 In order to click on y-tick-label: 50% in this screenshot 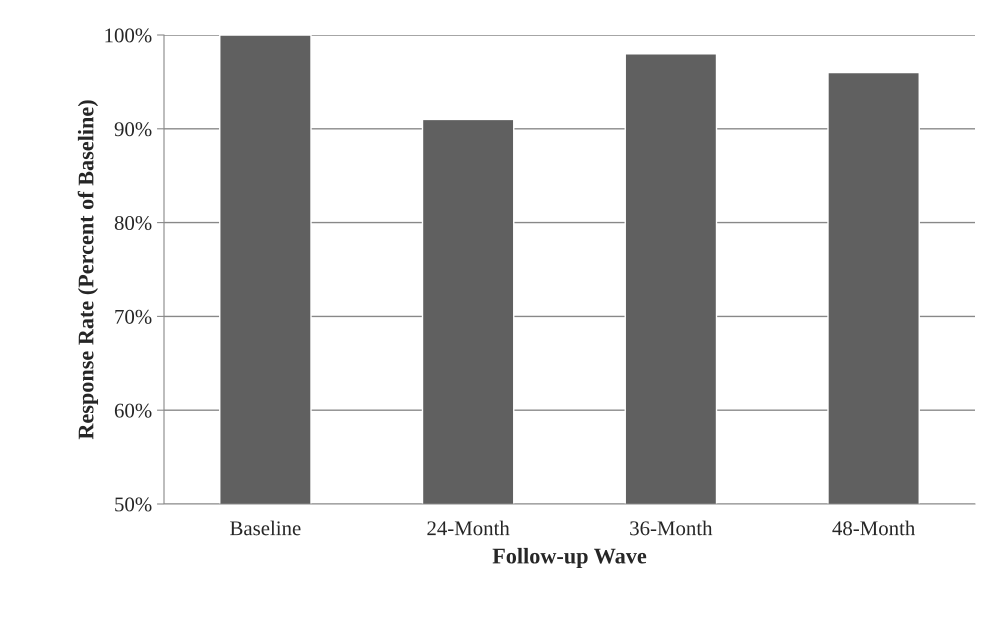, I will do `click(133, 504)`.